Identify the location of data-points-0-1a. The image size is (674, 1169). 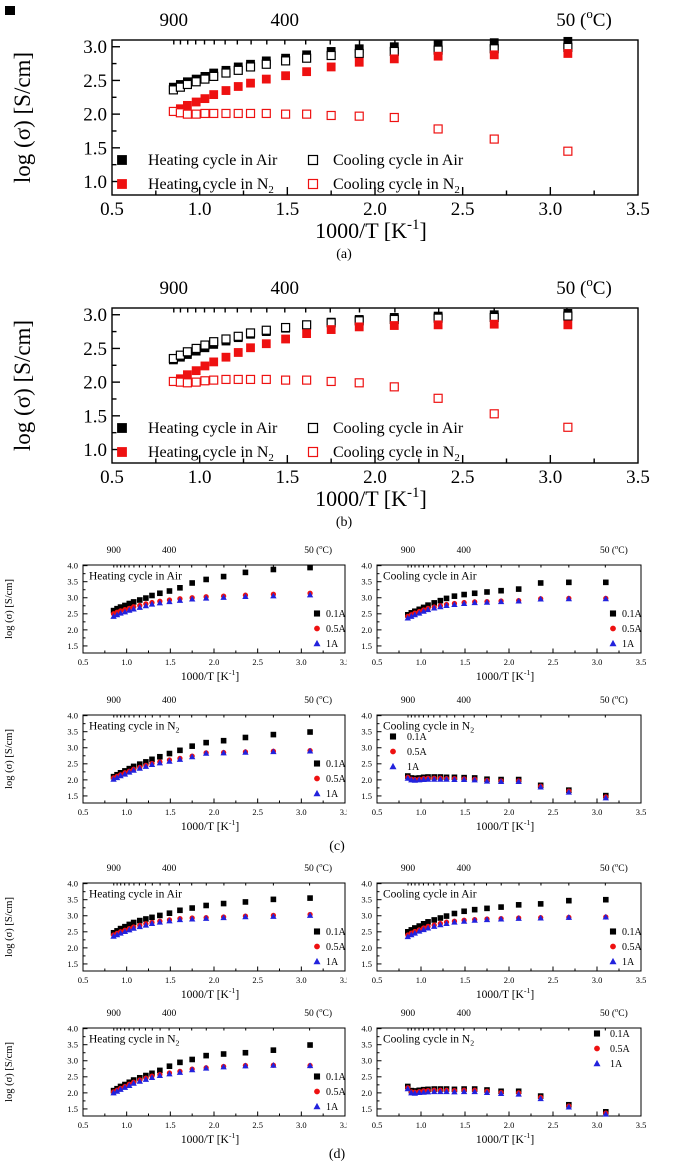
(507, 915).